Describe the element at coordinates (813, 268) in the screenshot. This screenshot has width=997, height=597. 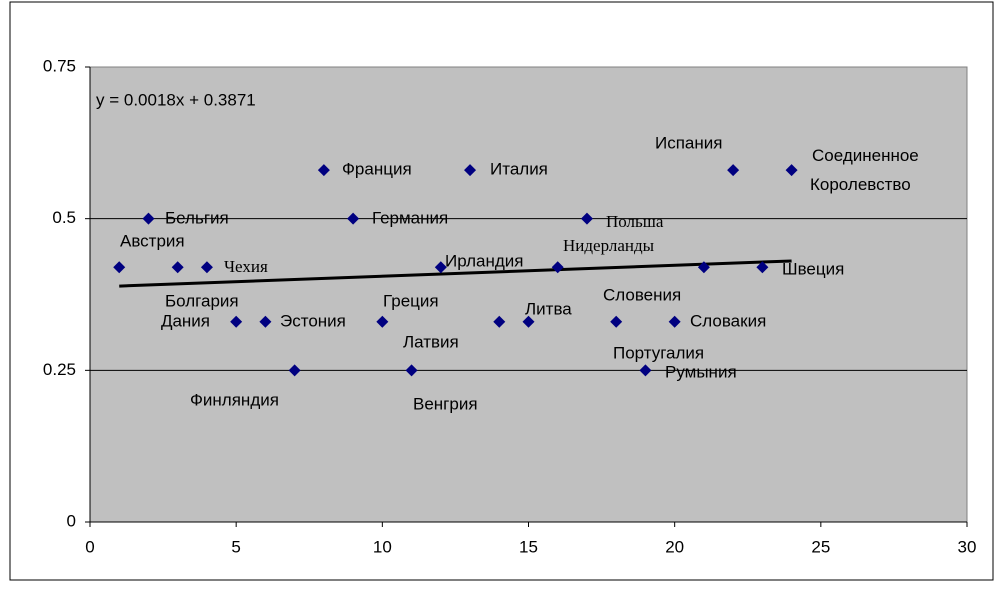
I see `point-label: Швеция` at that location.